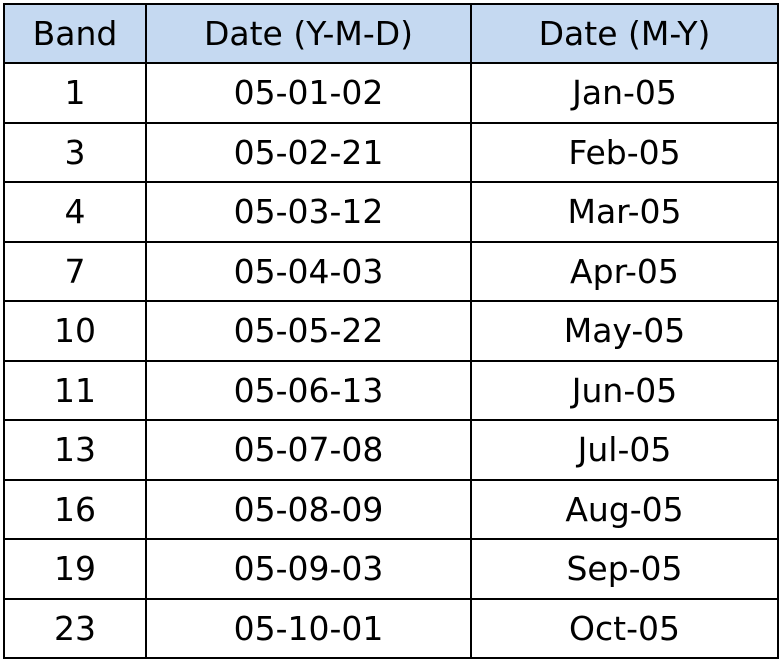 The height and width of the screenshot is (659, 780). I want to click on table-row: 16 05-08-09 Aug-05, so click(391, 509).